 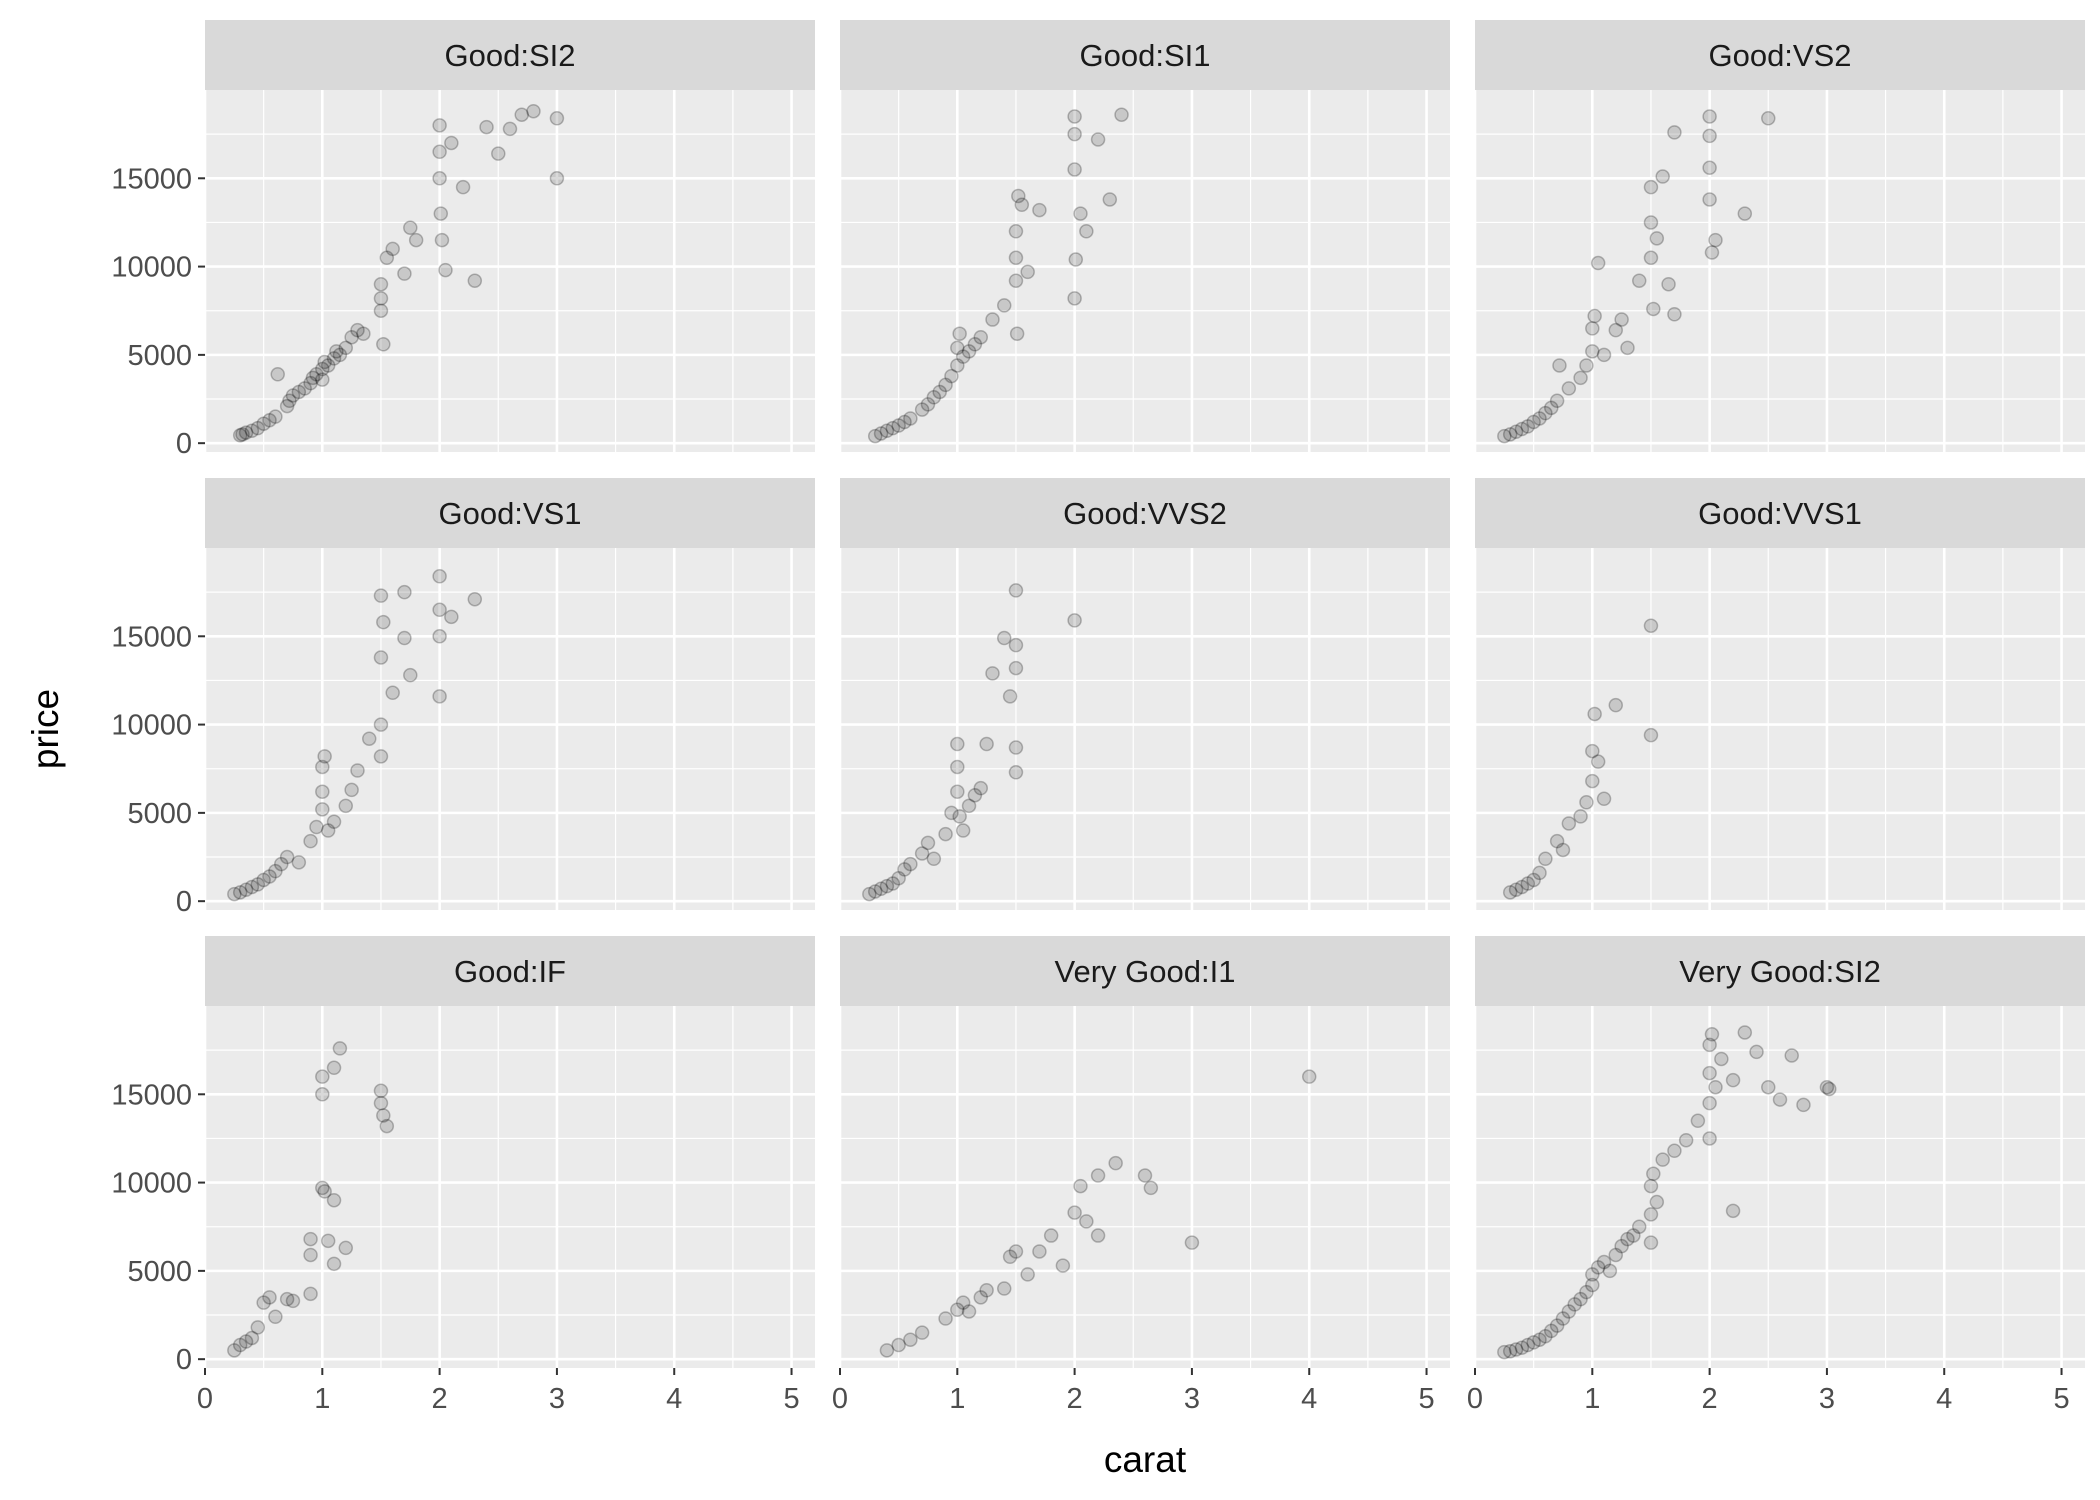 What do you see at coordinates (1776, 1175) in the screenshot?
I see `facet-panel-9: Very Good:SI2 0 1 2 3 4 5` at bounding box center [1776, 1175].